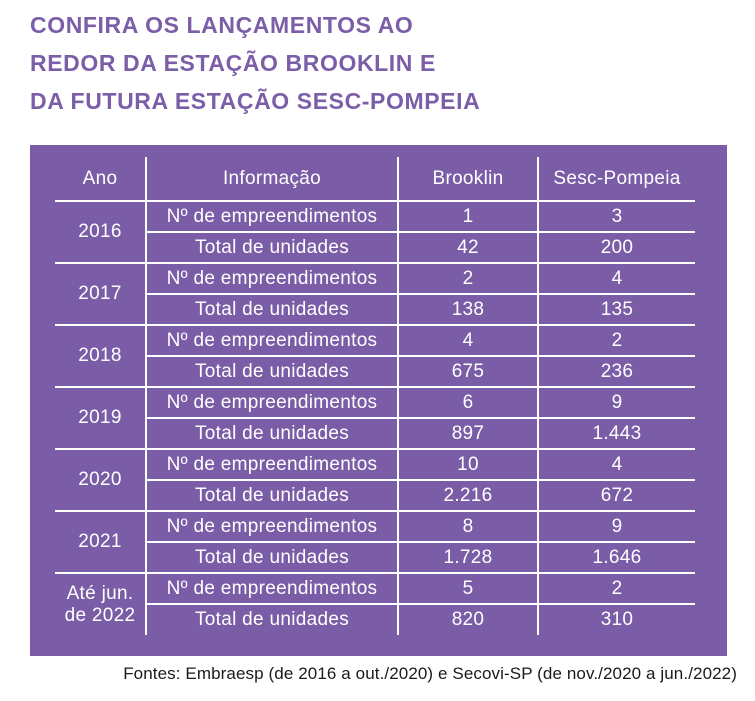 This screenshot has width=755, height=701. I want to click on value-cell: 675, so click(468, 371).